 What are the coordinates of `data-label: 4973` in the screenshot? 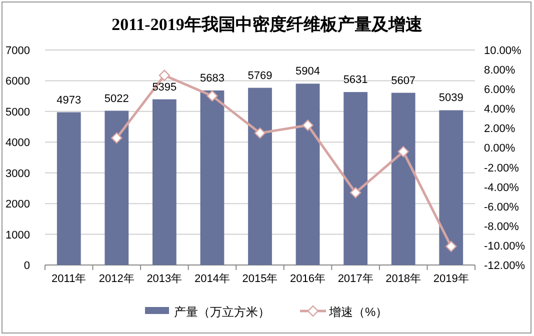 It's located at (69, 100).